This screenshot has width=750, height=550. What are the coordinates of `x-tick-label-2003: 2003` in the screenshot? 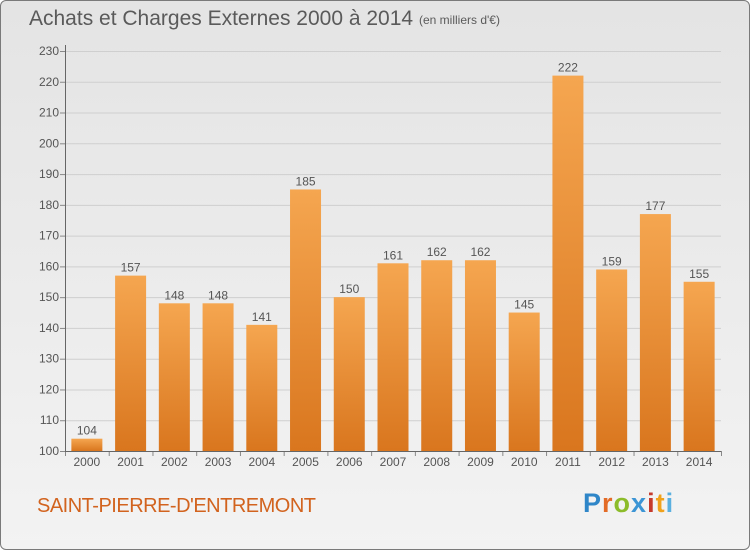 It's located at (218, 462).